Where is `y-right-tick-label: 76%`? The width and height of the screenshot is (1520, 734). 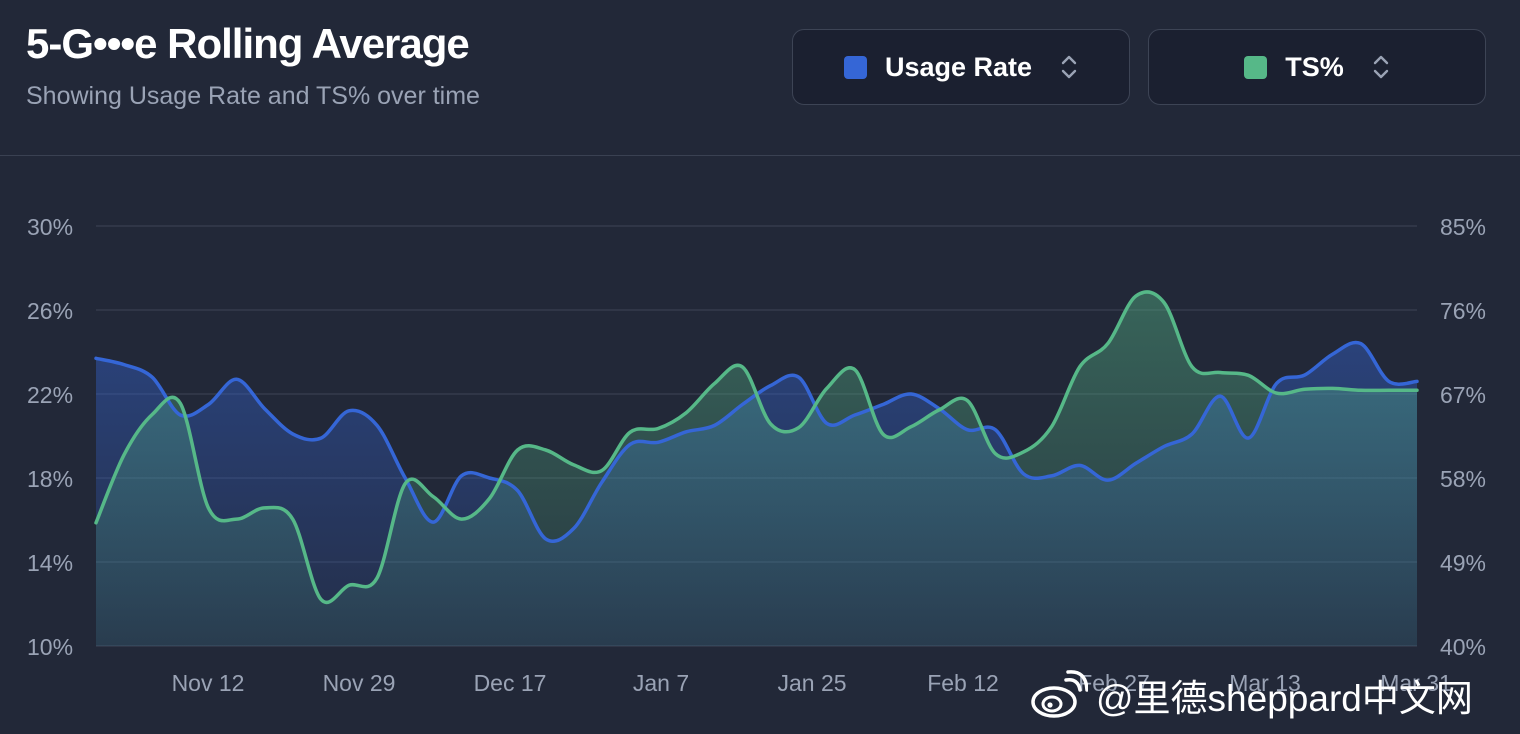 y-right-tick-label: 76% is located at coordinates (1463, 311).